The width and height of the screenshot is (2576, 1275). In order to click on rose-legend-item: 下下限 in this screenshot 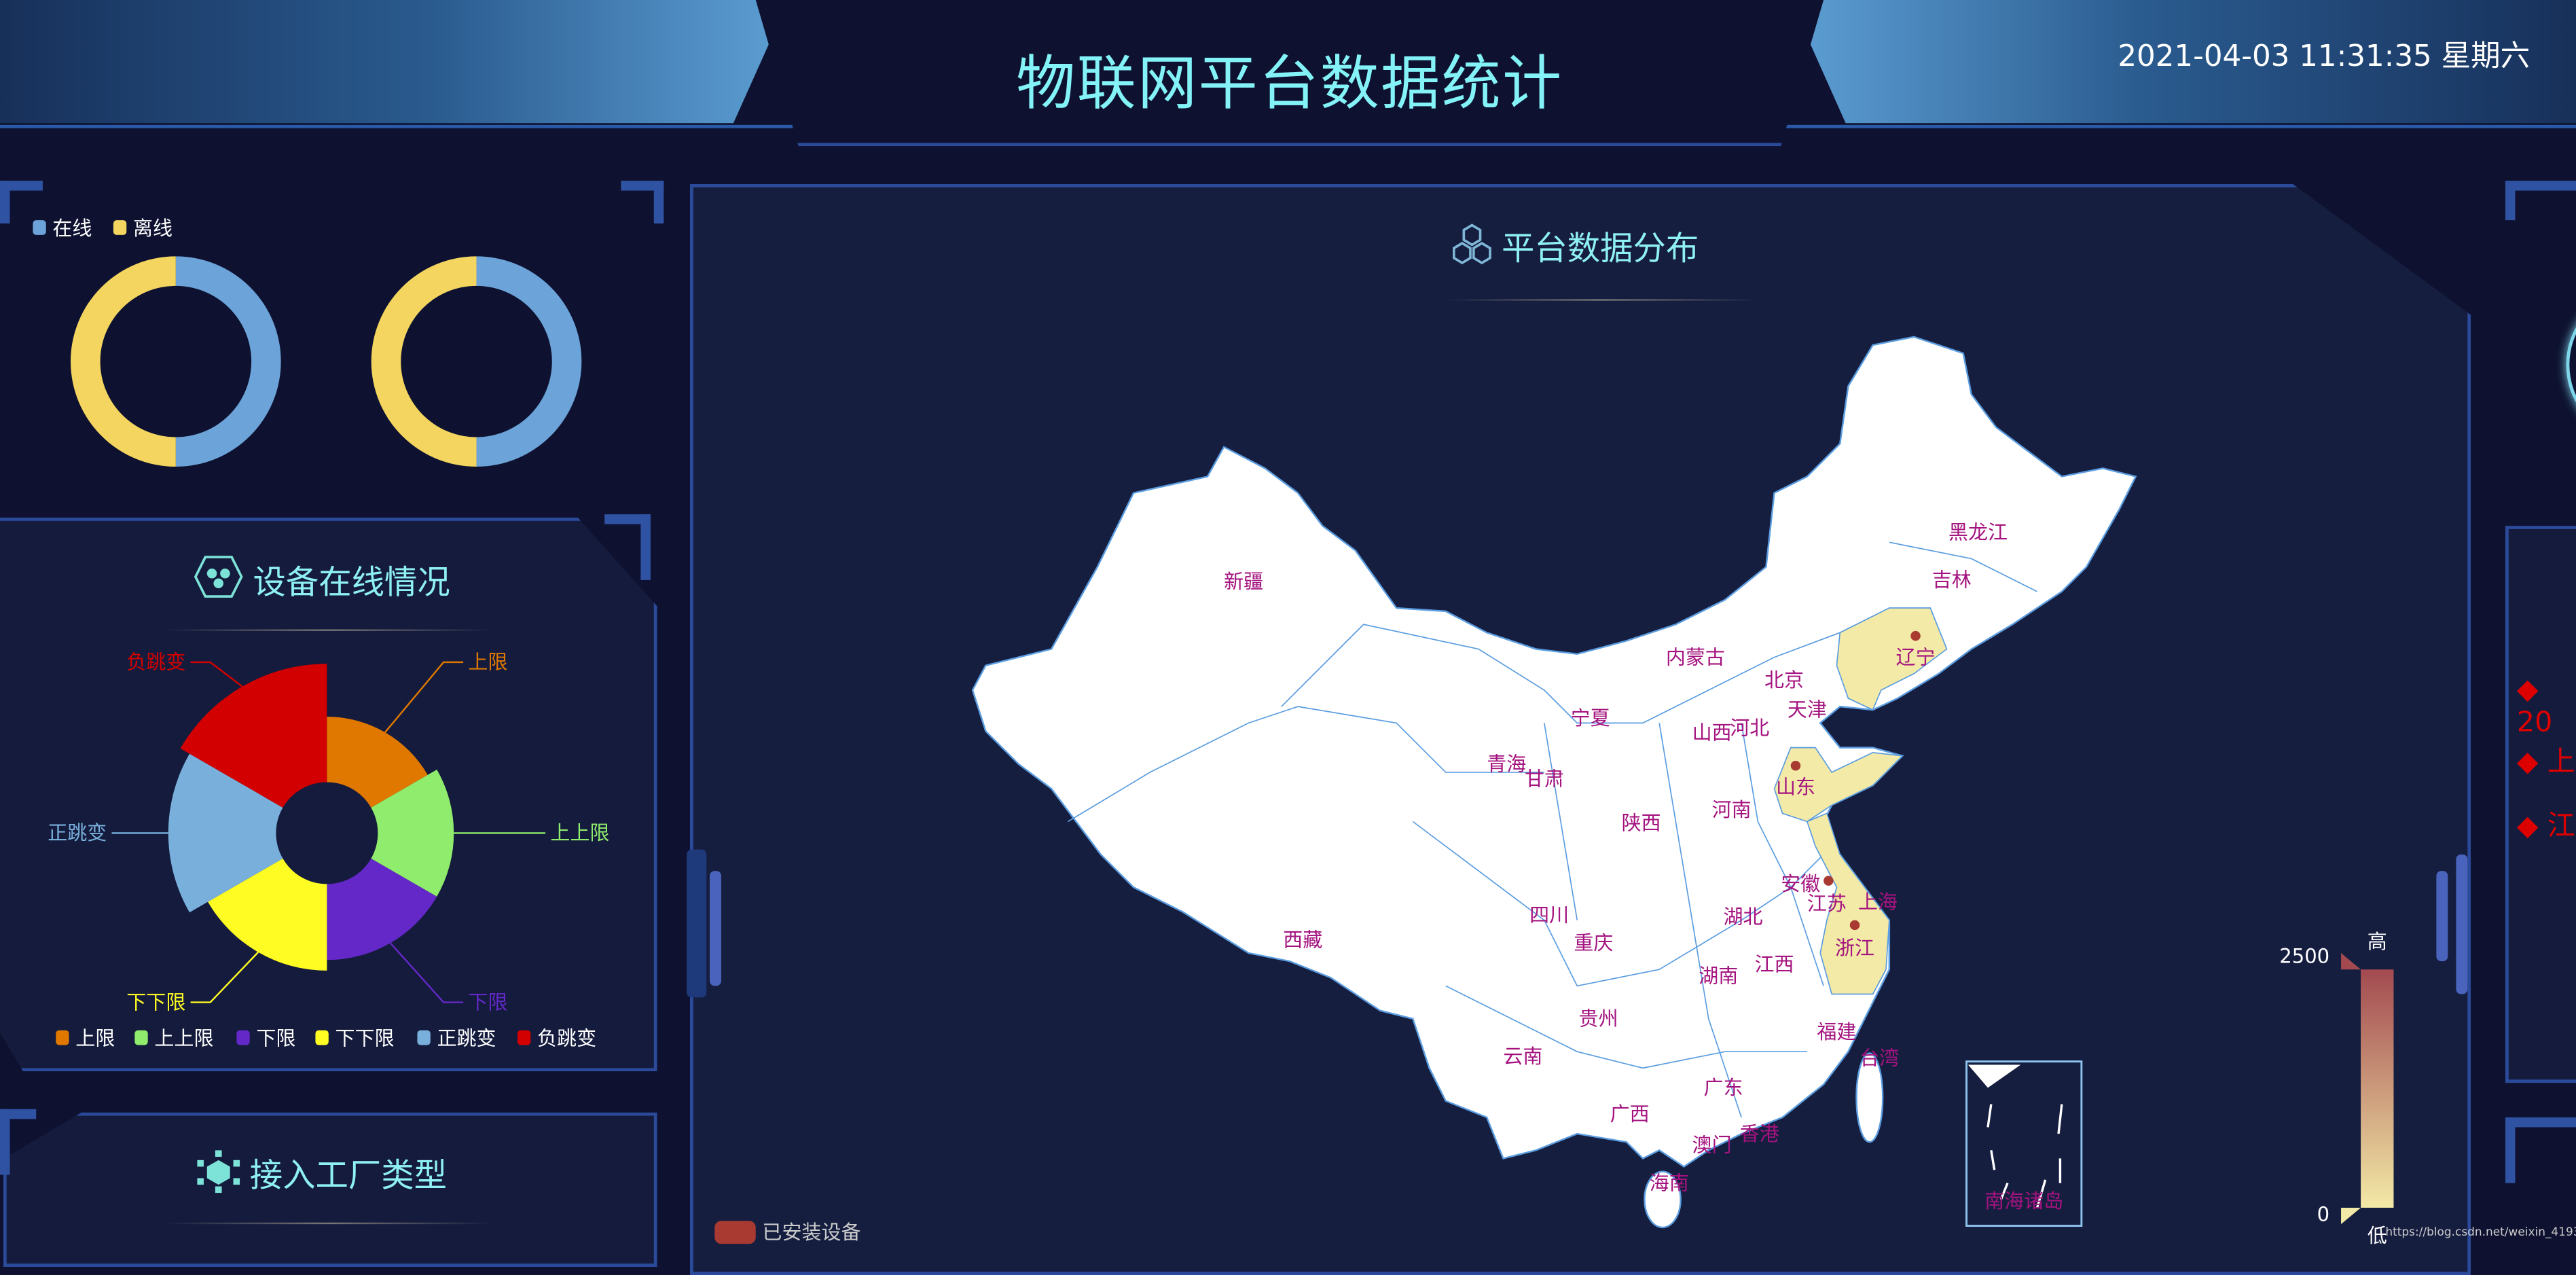, I will do `click(355, 1038)`.